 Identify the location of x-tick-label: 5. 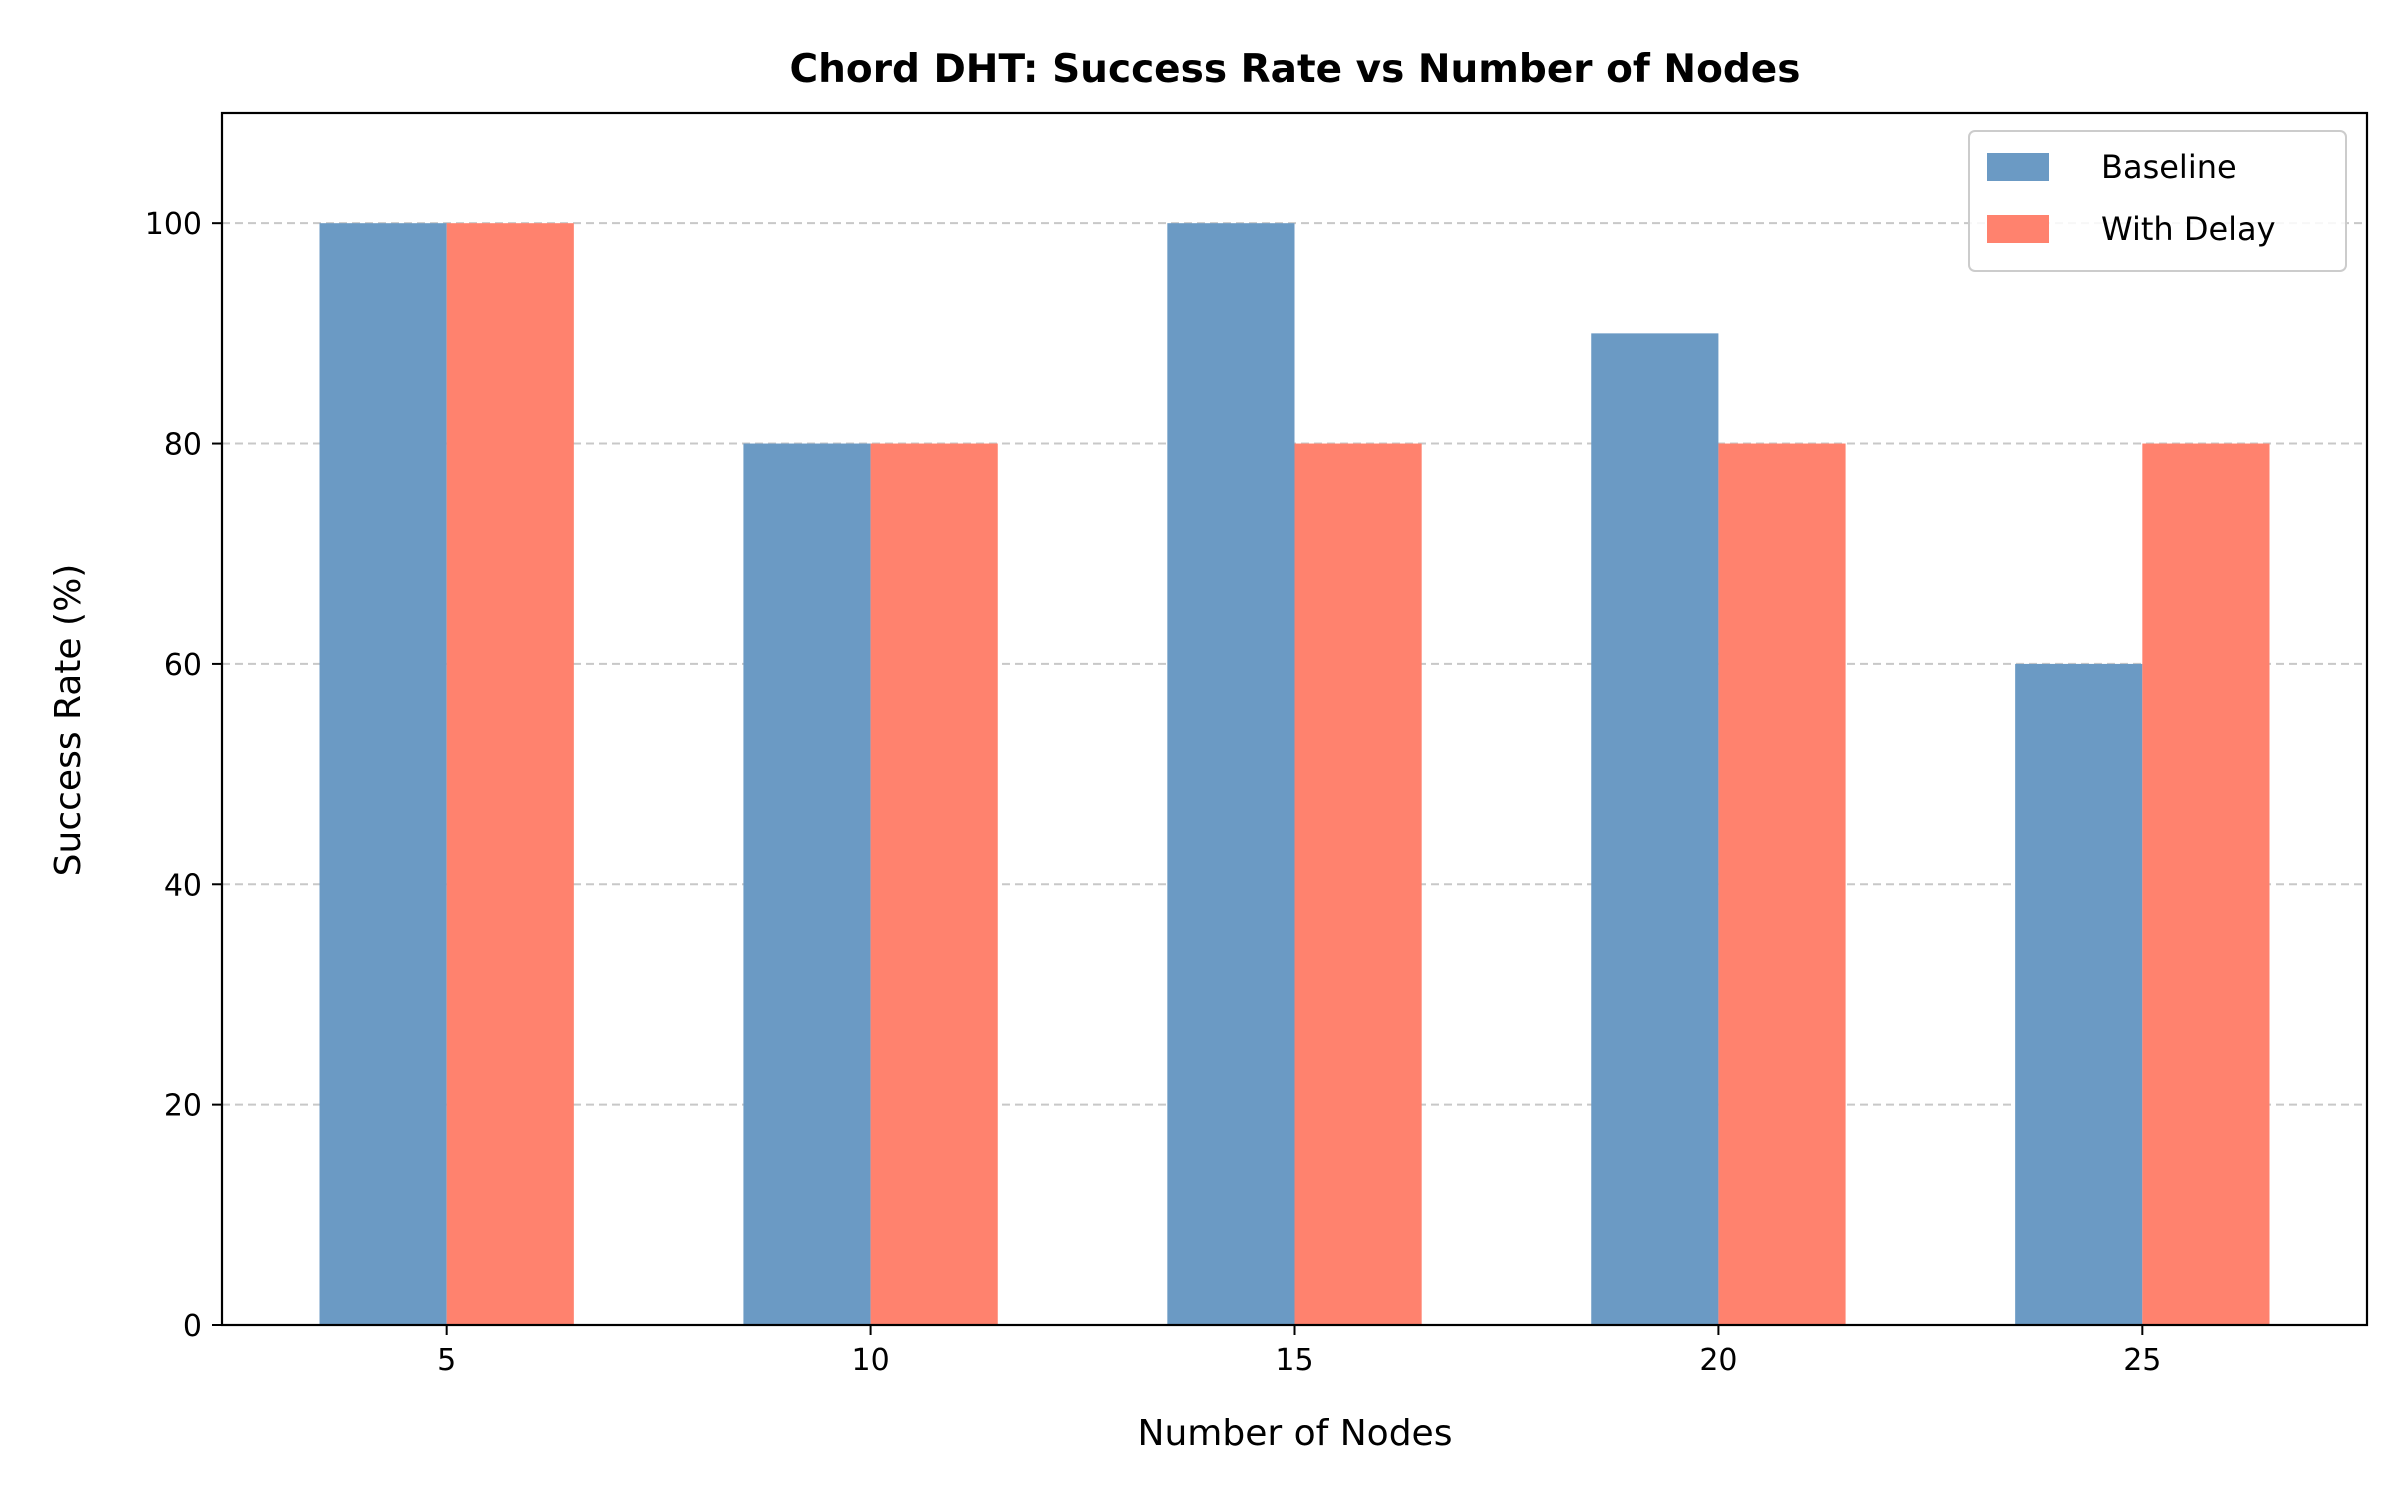
(446, 1360).